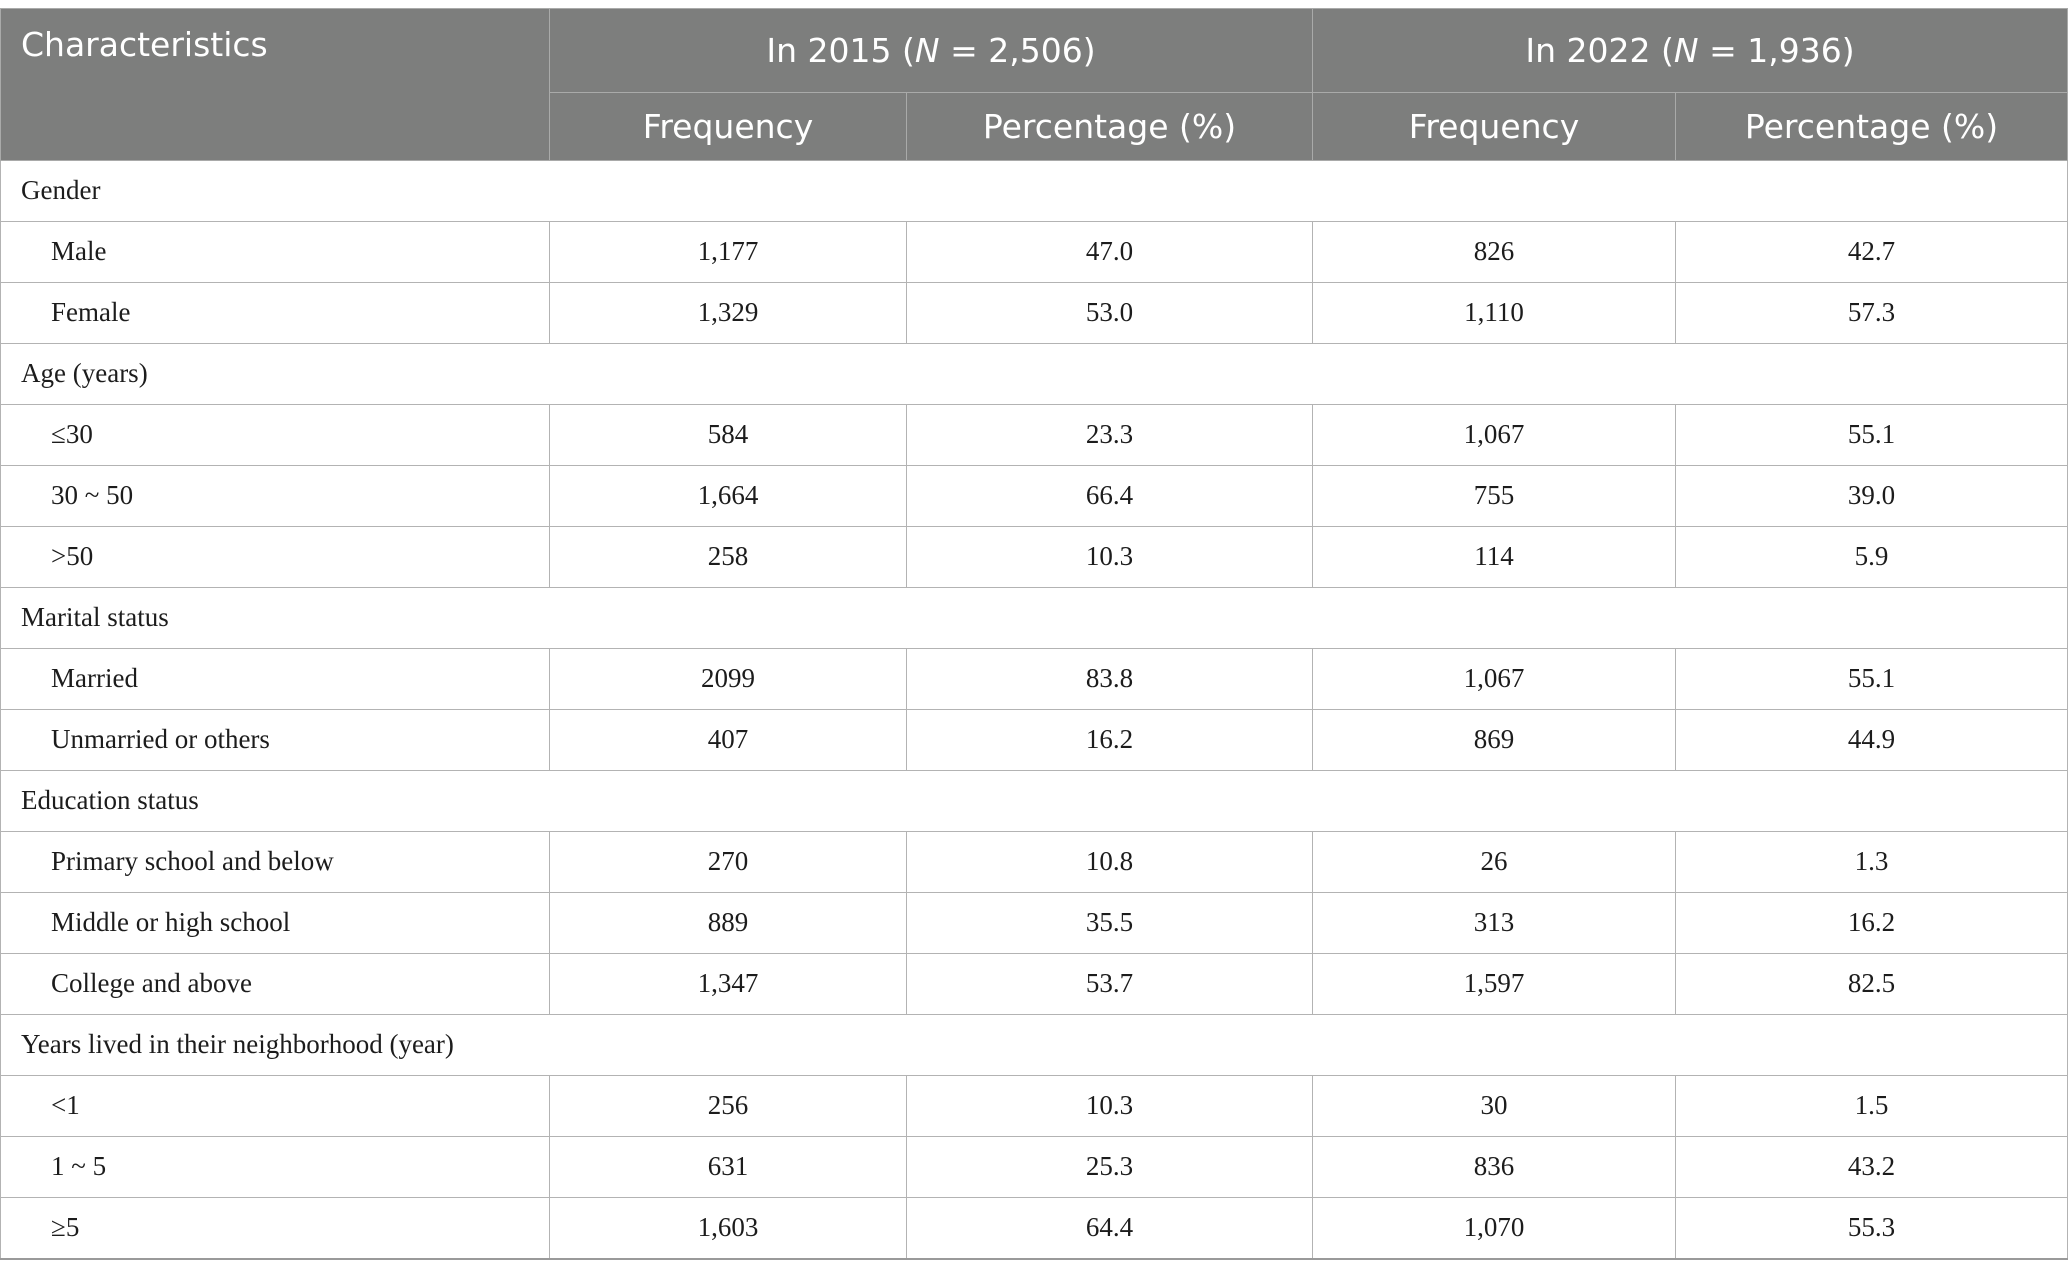 The image size is (2068, 1270). Describe the element at coordinates (1109, 1166) in the screenshot. I see `percentage-2015-cell: 25.3` at that location.